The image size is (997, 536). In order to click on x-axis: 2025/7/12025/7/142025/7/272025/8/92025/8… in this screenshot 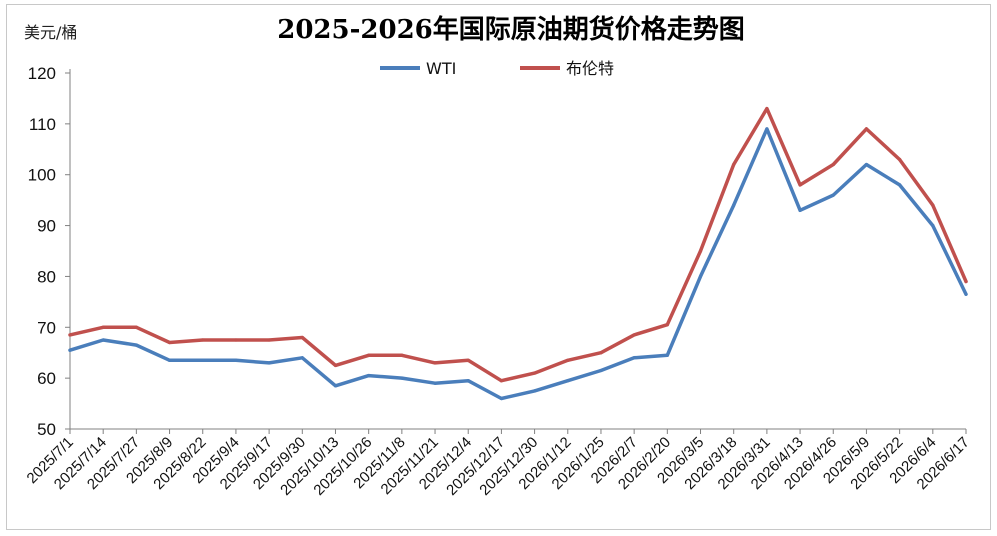, I will do `click(498, 463)`.